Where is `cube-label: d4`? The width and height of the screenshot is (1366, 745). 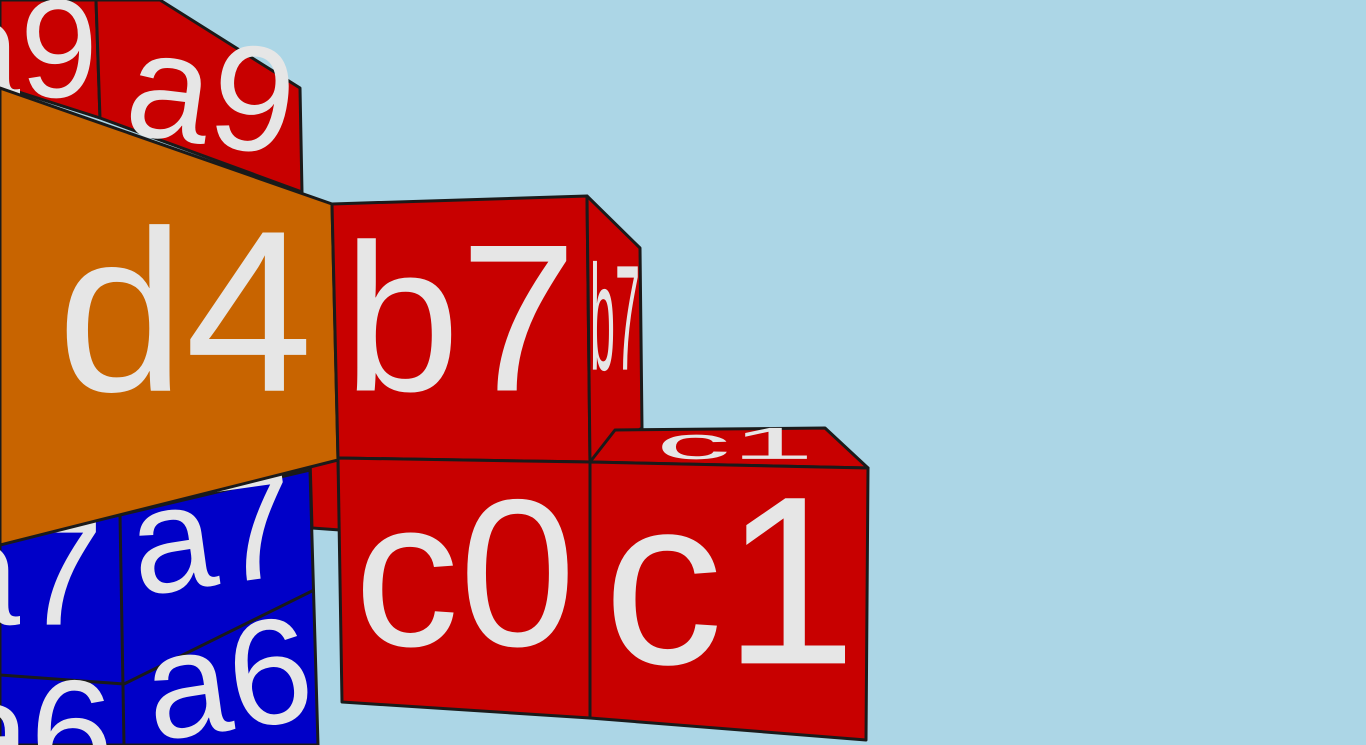 cube-label: d4 is located at coordinates (185, 311).